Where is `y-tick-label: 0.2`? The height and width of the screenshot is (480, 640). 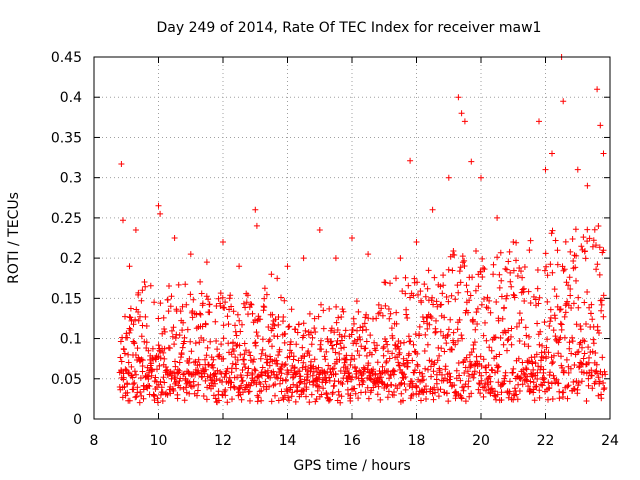
y-tick-label: 0.2 is located at coordinates (71, 259).